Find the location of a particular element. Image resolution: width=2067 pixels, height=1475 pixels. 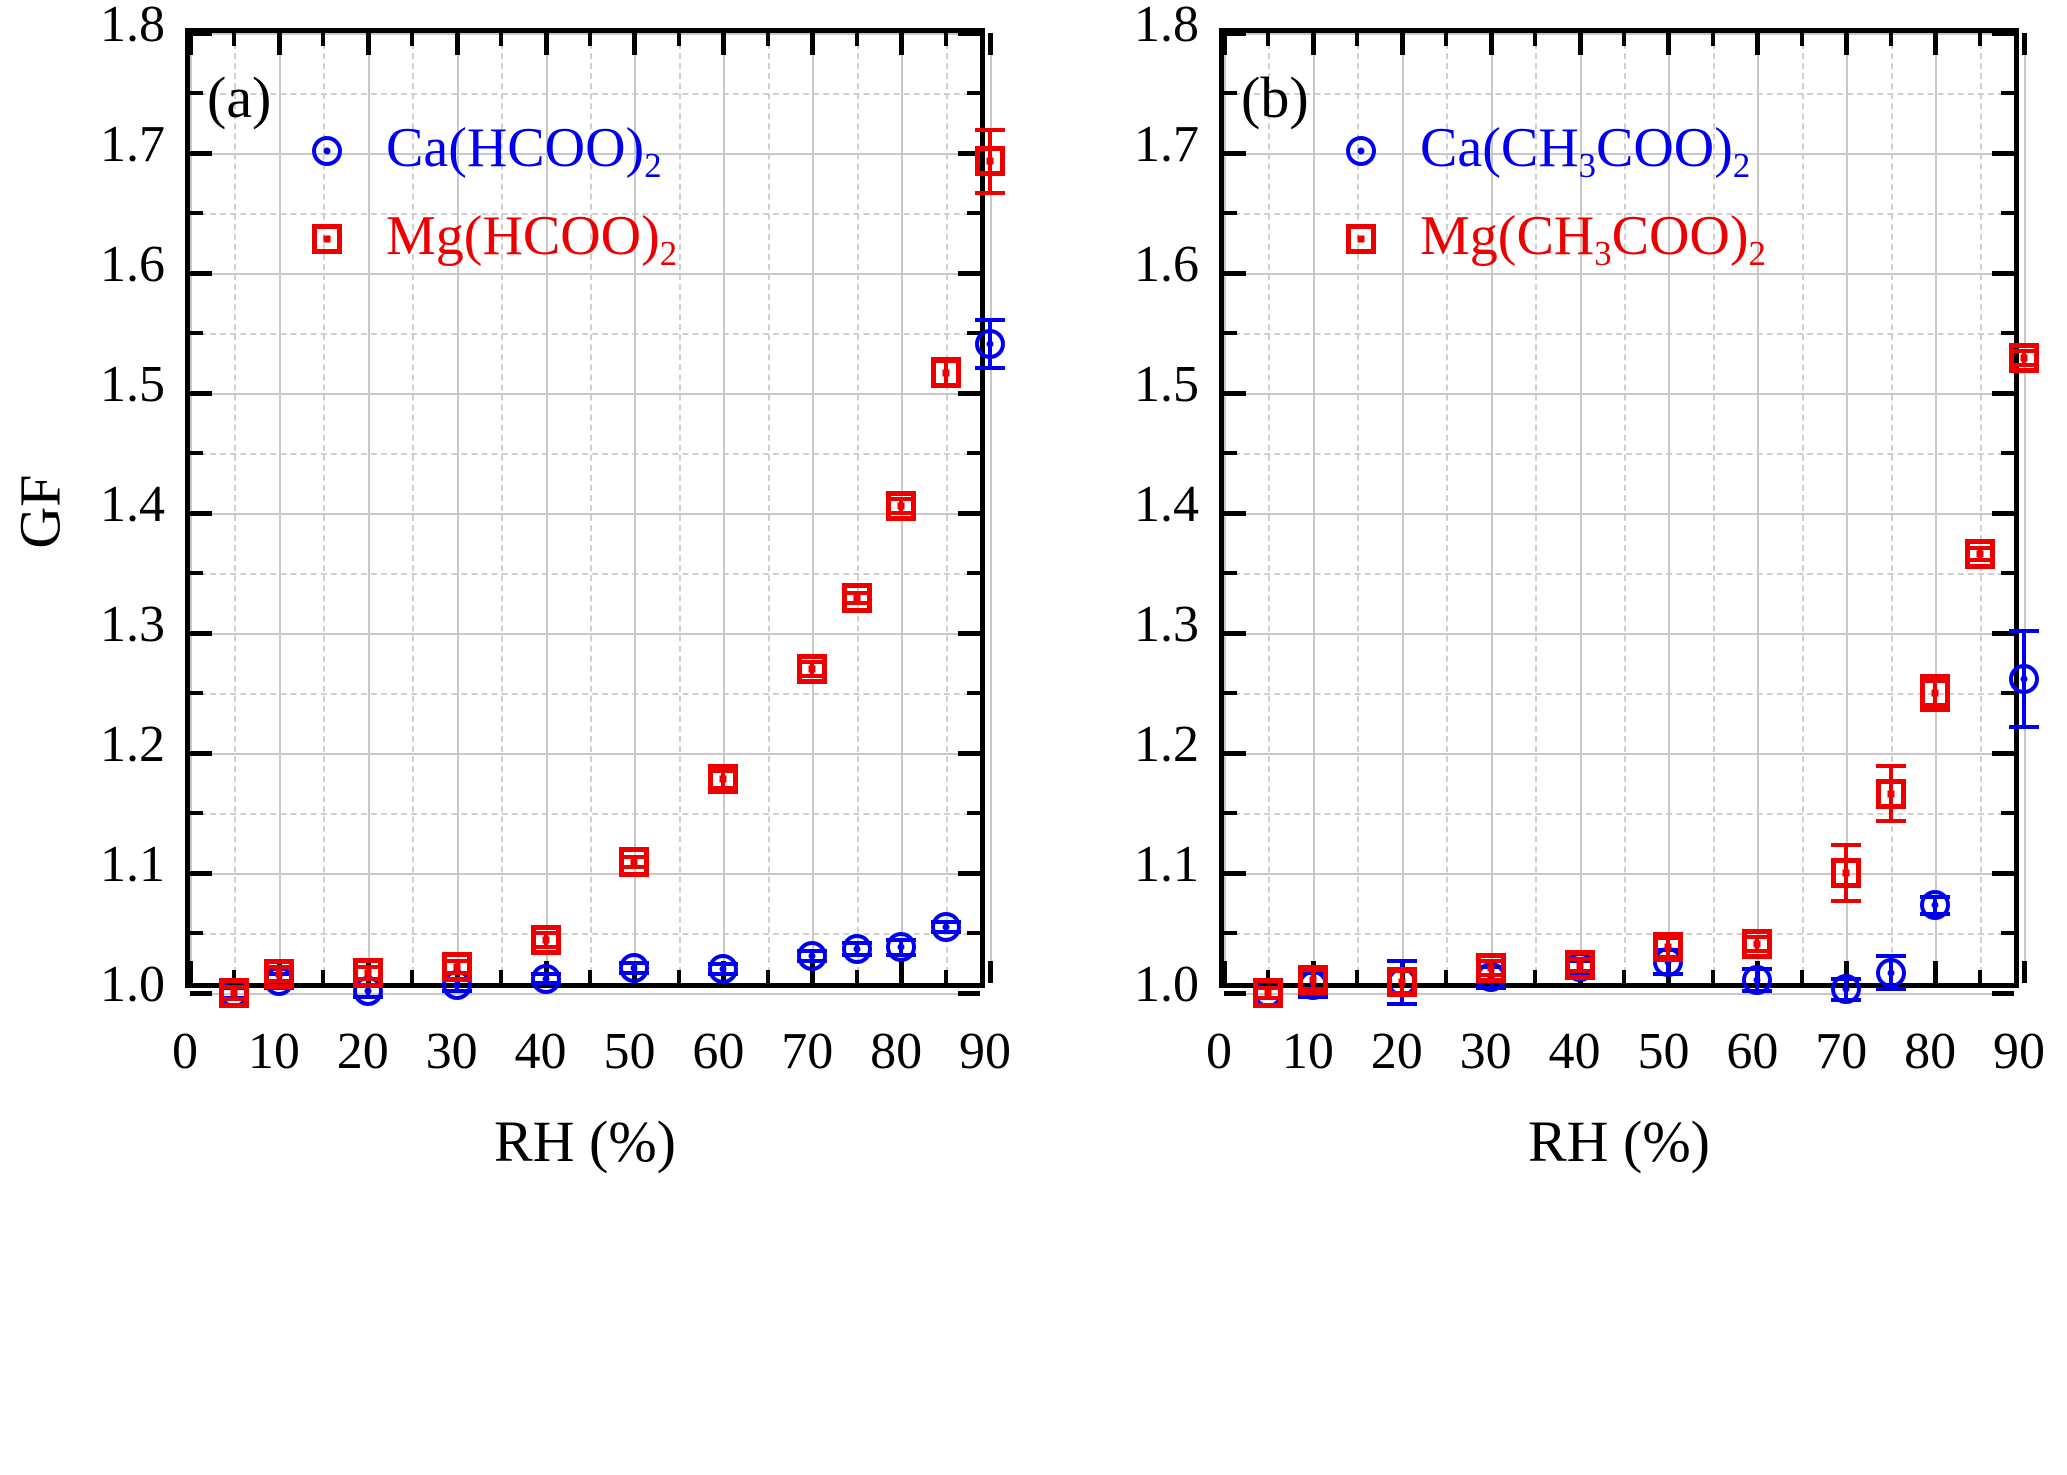

x-tick-label: 0 is located at coordinates (185, 1051).